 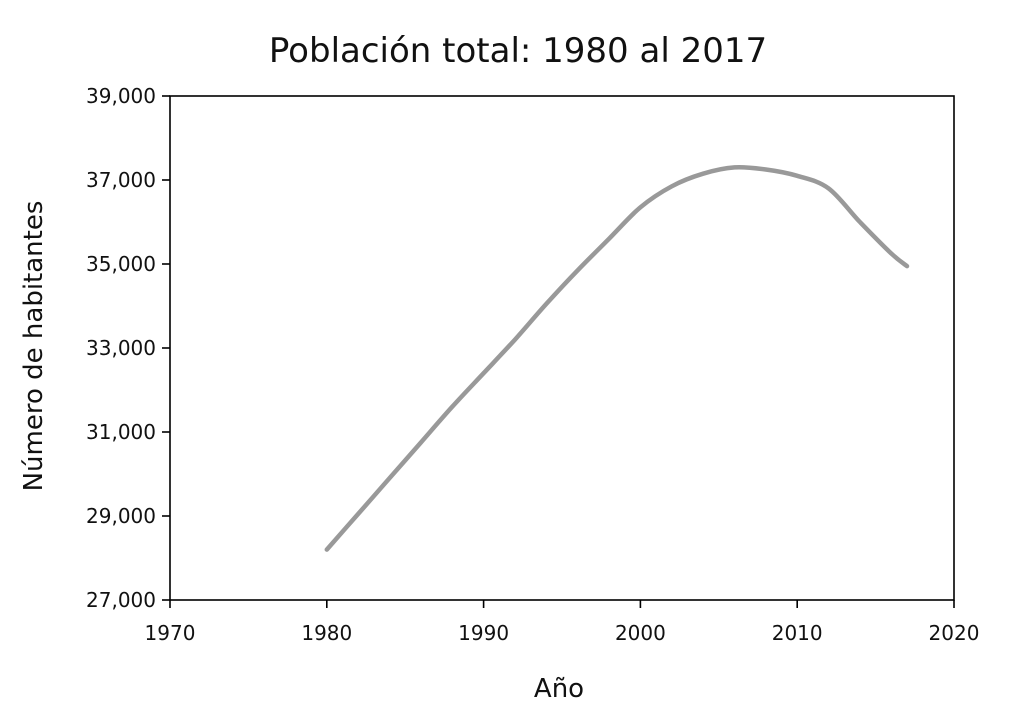 I want to click on chart-title: Población total: 1980 al 2017, so click(x=518, y=51).